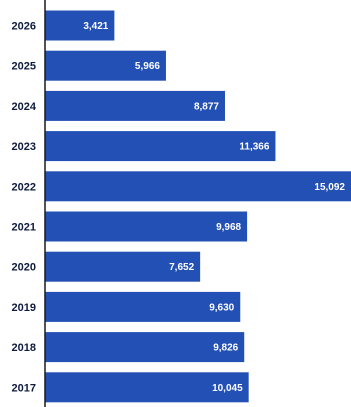  What do you see at coordinates (24, 147) in the screenshot?
I see `year-label-2023: 2023` at bounding box center [24, 147].